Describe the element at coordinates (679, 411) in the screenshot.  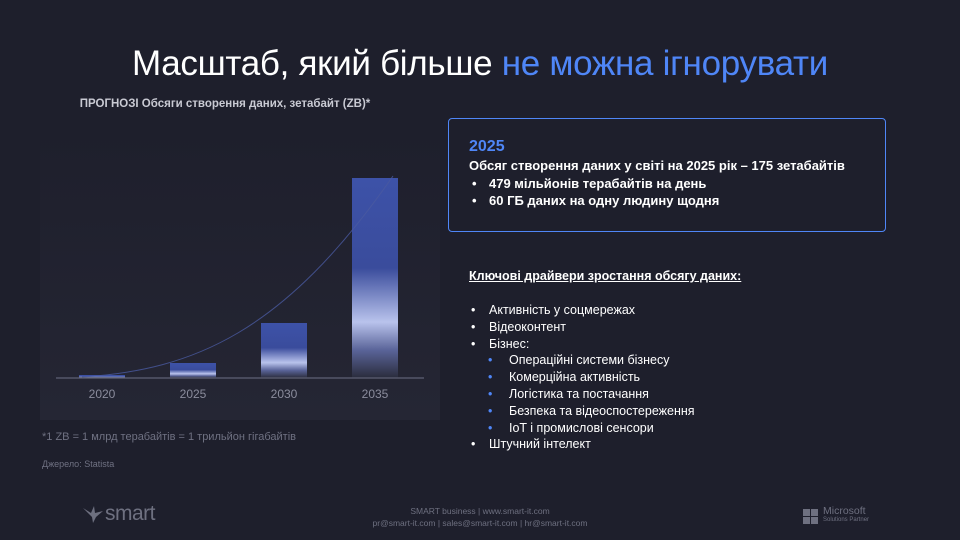
I see `business-item: Безпека та відеоспостереження` at that location.